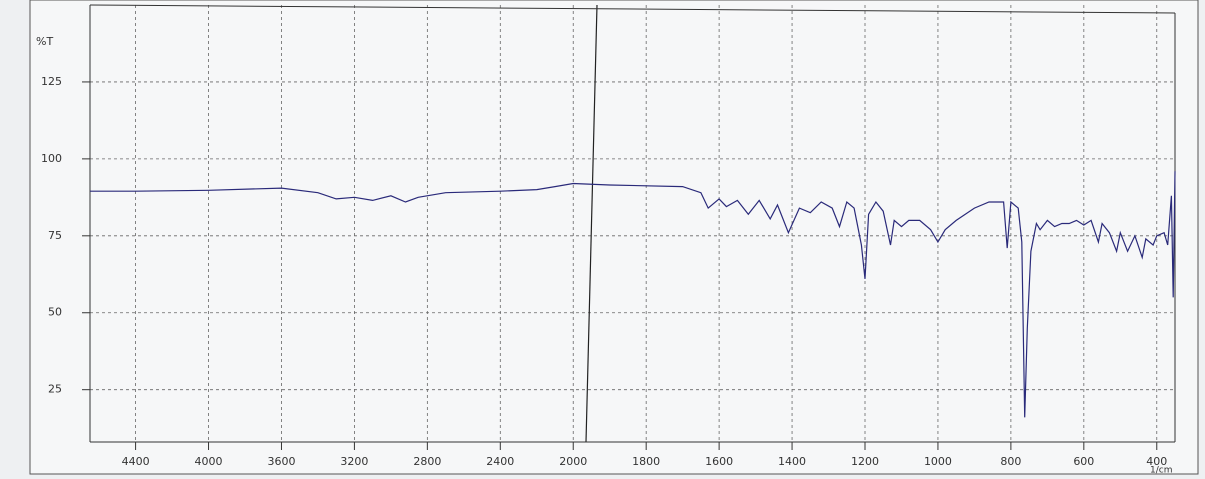 The height and width of the screenshot is (479, 1205). I want to click on x-tick-label: 400, so click(1156, 461).